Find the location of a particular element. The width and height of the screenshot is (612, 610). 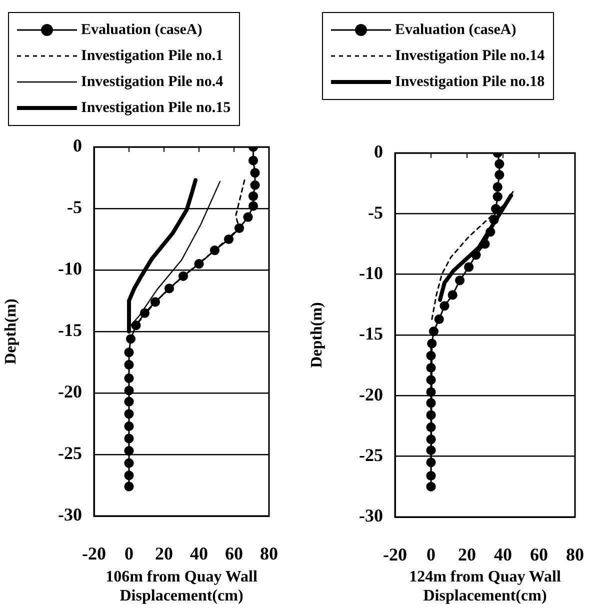

legend-label: Investigation Pile no.18 is located at coordinates (470, 82).